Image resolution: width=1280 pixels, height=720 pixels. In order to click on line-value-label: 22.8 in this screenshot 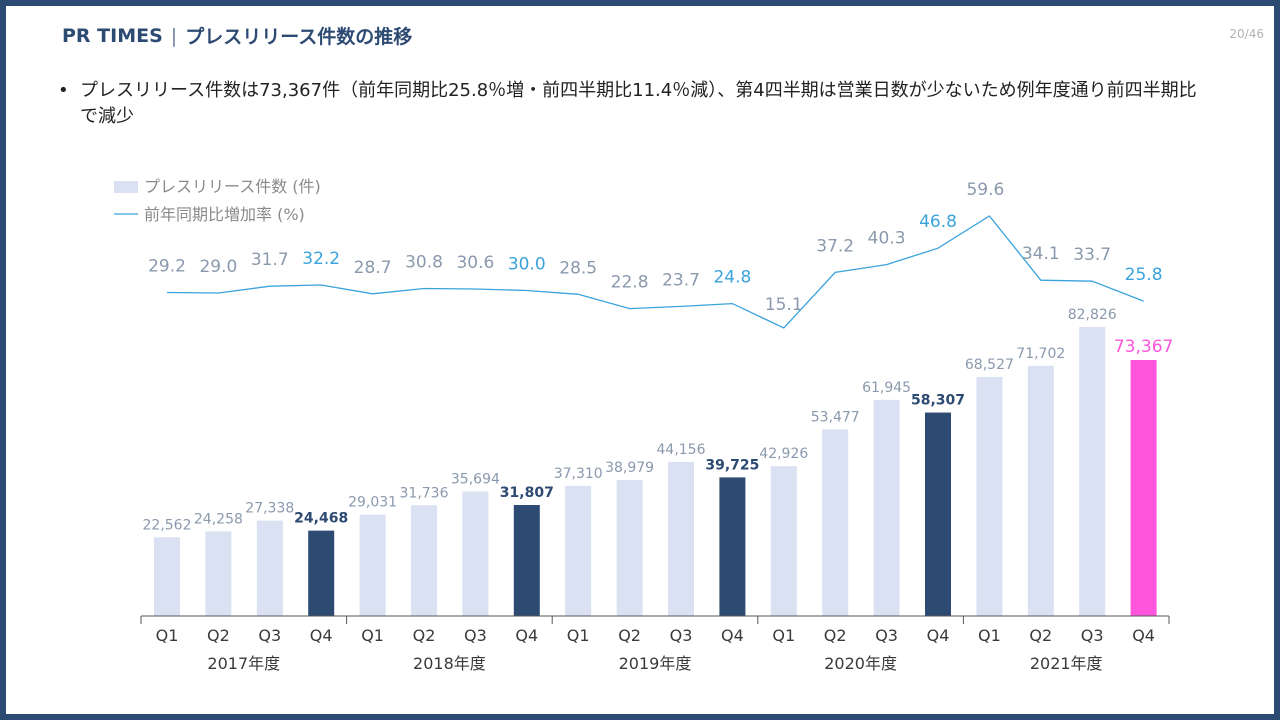, I will do `click(630, 283)`.